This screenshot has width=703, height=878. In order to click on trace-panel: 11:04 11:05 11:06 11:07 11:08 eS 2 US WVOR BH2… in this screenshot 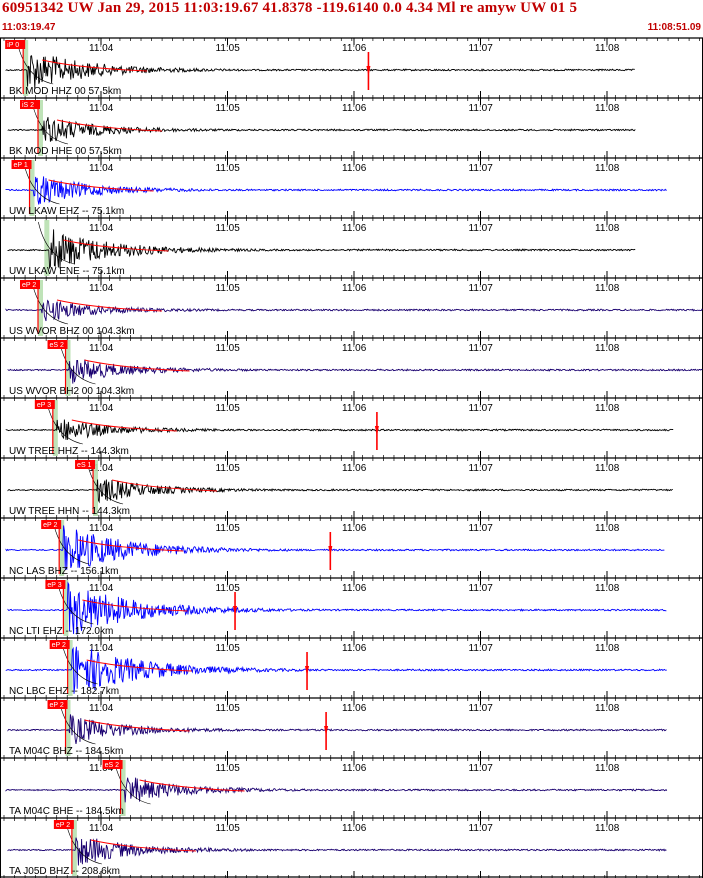, I will do `click(351, 367)`.